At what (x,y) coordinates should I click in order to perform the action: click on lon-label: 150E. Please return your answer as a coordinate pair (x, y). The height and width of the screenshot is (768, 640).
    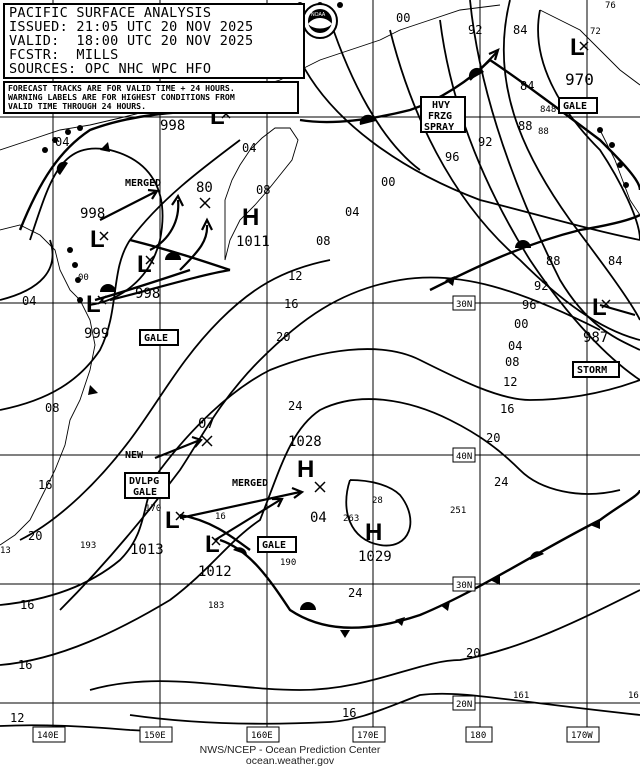
    Looking at the image, I should click on (155, 736).